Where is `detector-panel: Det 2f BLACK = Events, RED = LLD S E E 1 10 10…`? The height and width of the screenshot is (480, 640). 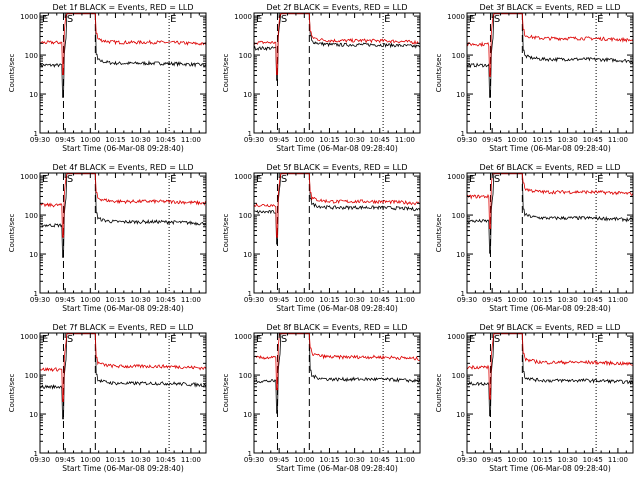 detector-panel: Det 2f BLACK = Events, RED = LLD S E E 1 10 10… is located at coordinates (321, 78).